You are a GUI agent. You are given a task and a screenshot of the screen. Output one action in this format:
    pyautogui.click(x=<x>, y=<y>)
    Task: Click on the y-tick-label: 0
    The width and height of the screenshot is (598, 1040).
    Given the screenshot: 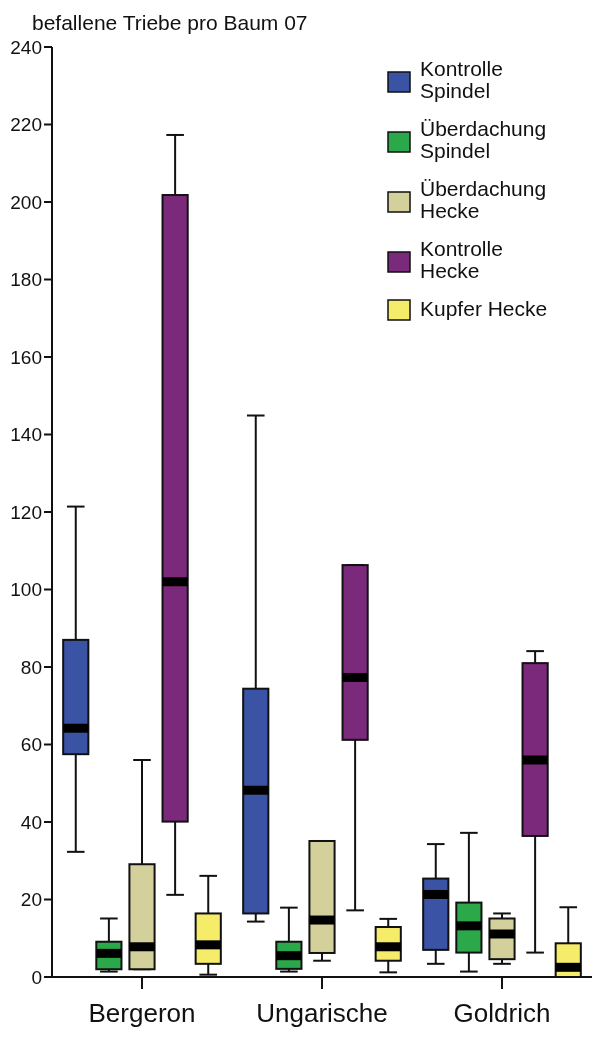 What is the action you would take?
    pyautogui.click(x=36, y=977)
    